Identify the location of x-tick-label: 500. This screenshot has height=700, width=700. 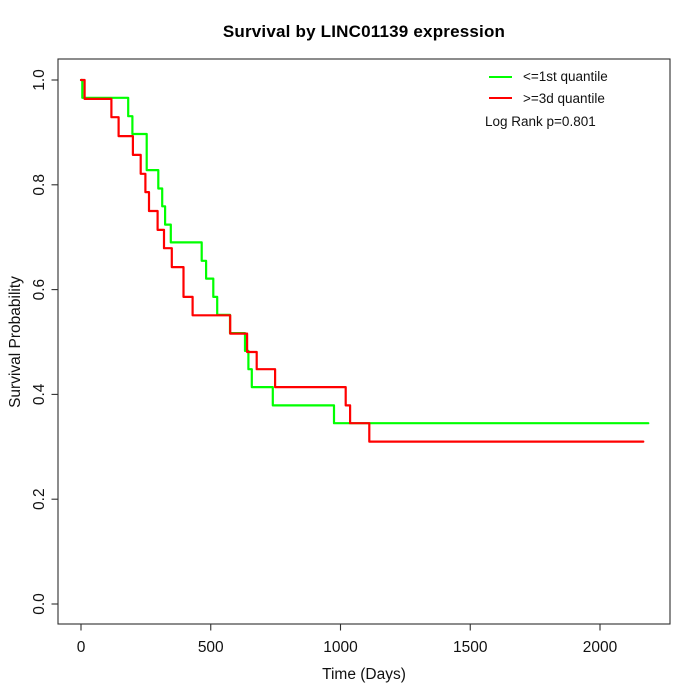
(211, 647).